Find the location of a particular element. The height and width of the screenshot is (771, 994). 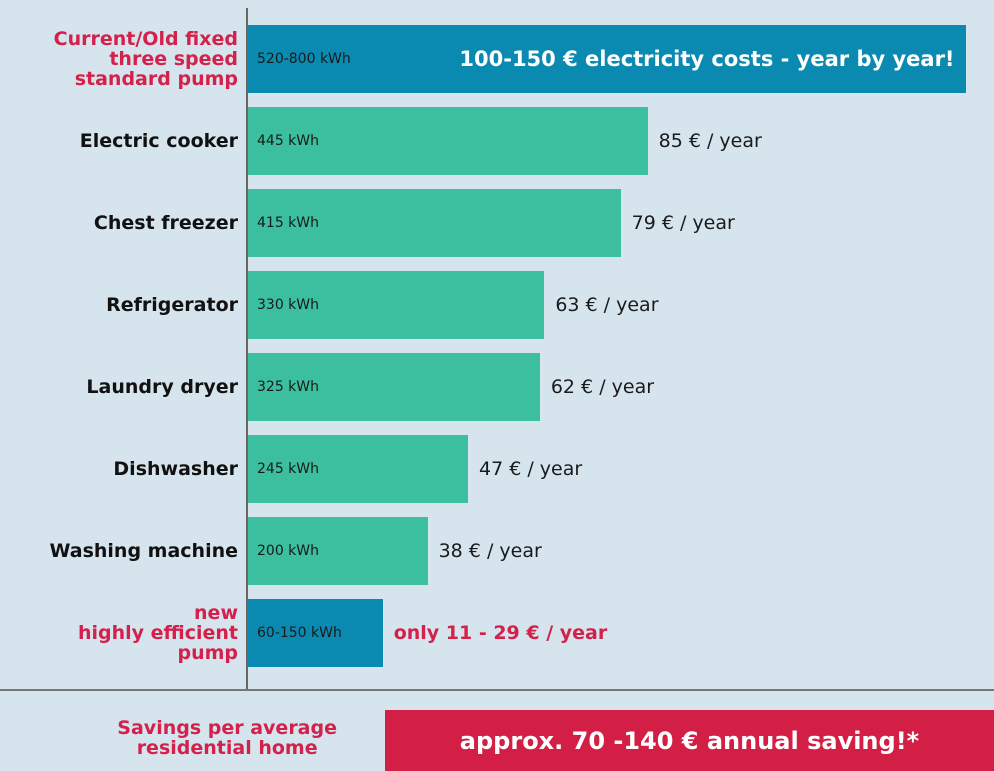

cost-label: 85 € / year is located at coordinates (710, 141).